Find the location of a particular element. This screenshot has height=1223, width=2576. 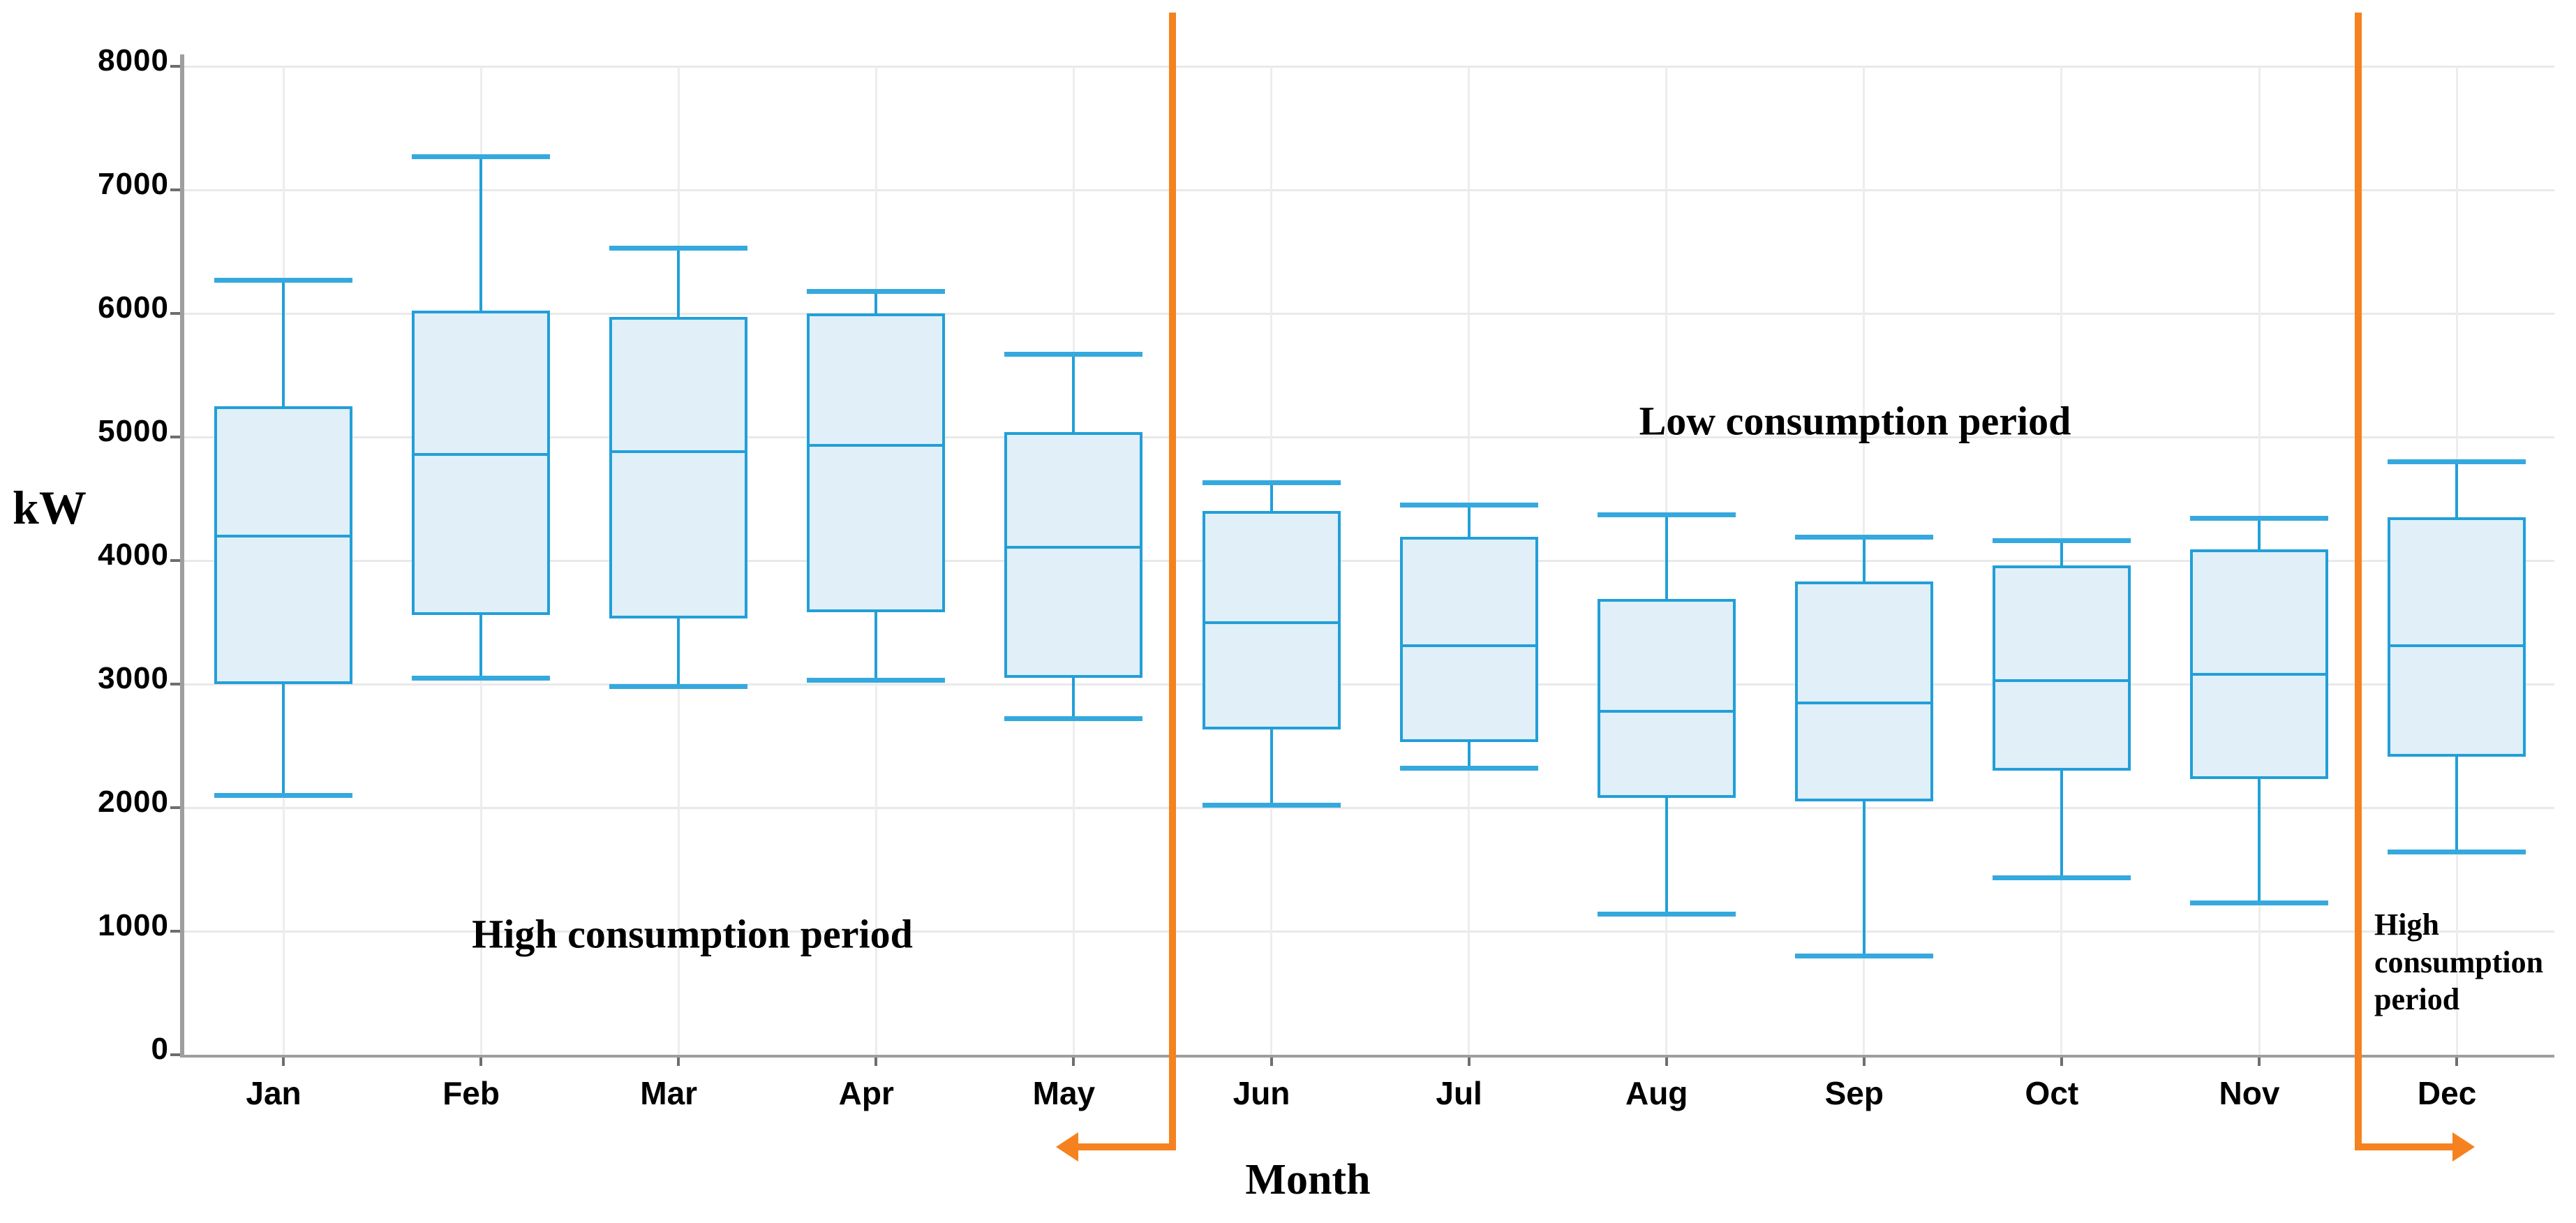

median-line-may is located at coordinates (1073, 547).